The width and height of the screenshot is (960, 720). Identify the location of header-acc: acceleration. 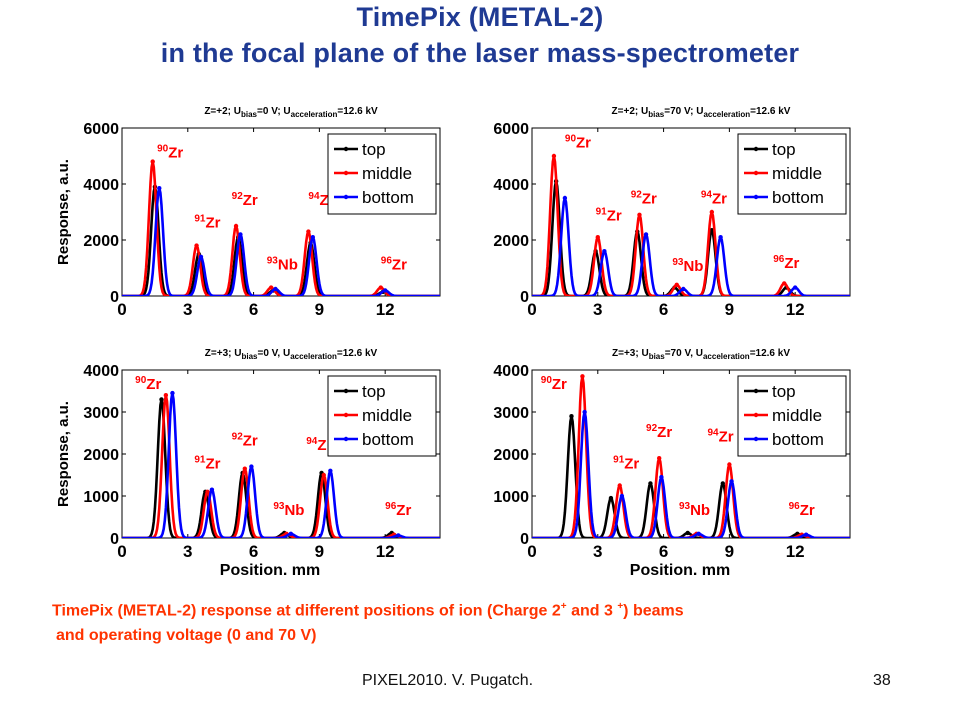
(726, 114).